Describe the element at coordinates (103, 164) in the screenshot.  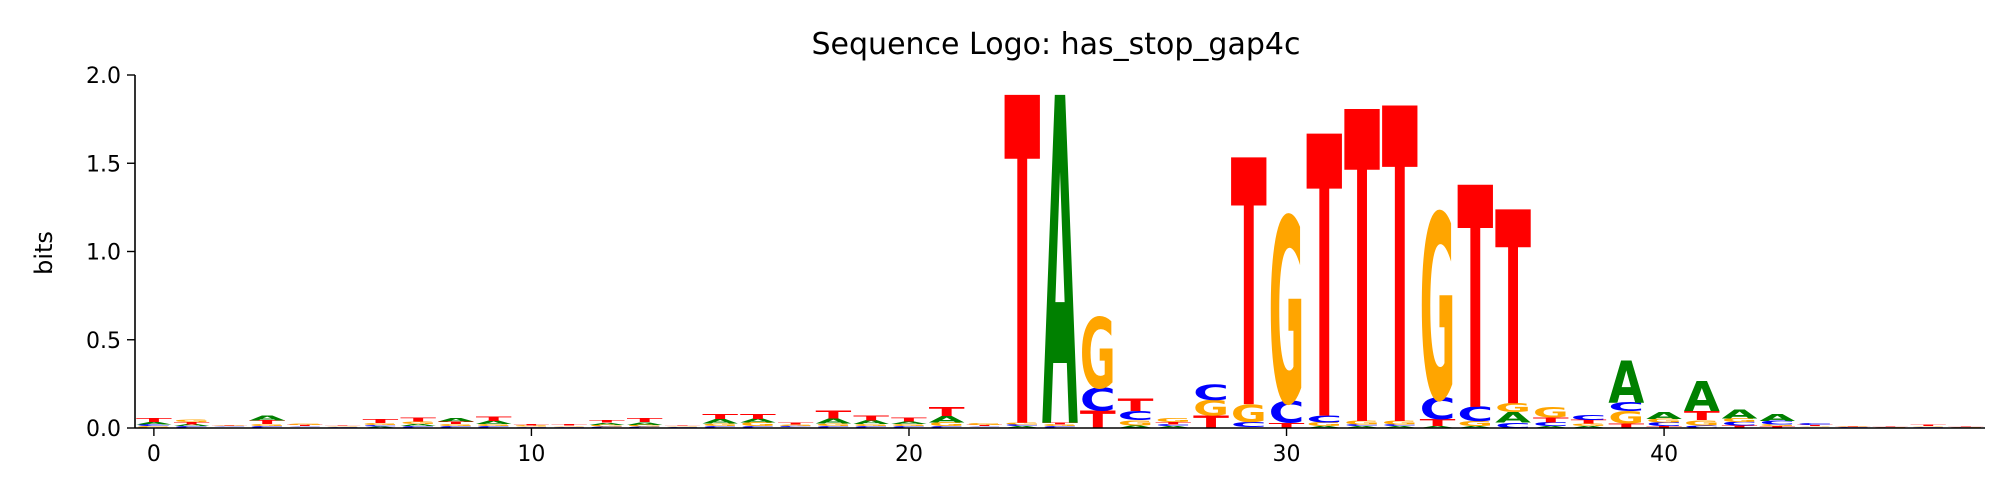
I see `y-tick-label: 1.5` at that location.